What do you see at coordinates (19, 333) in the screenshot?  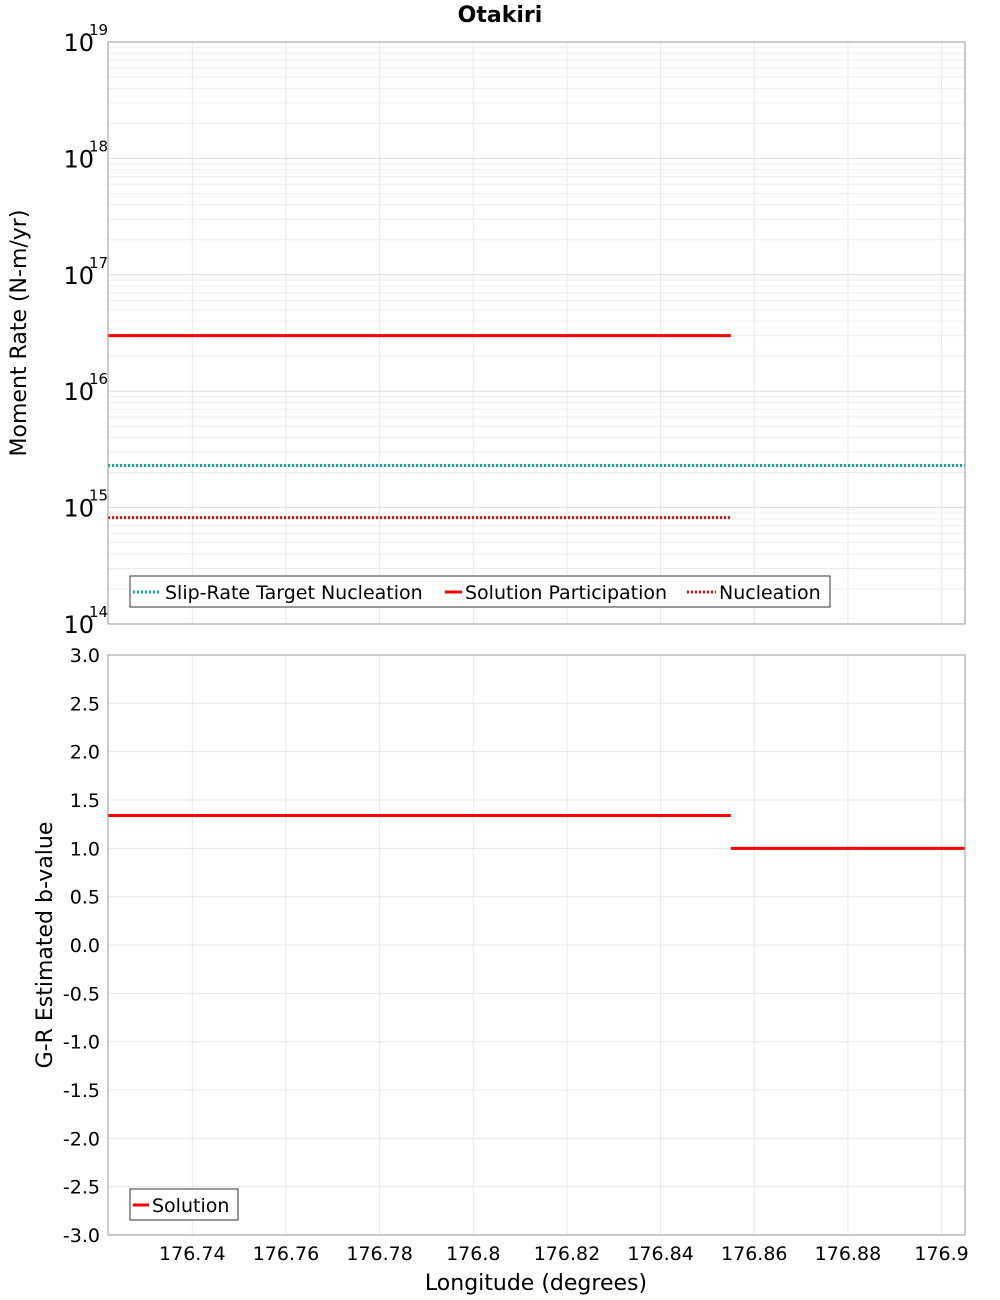 I see `top-y-axis-label: Moment Rate (N-m/yr)` at bounding box center [19, 333].